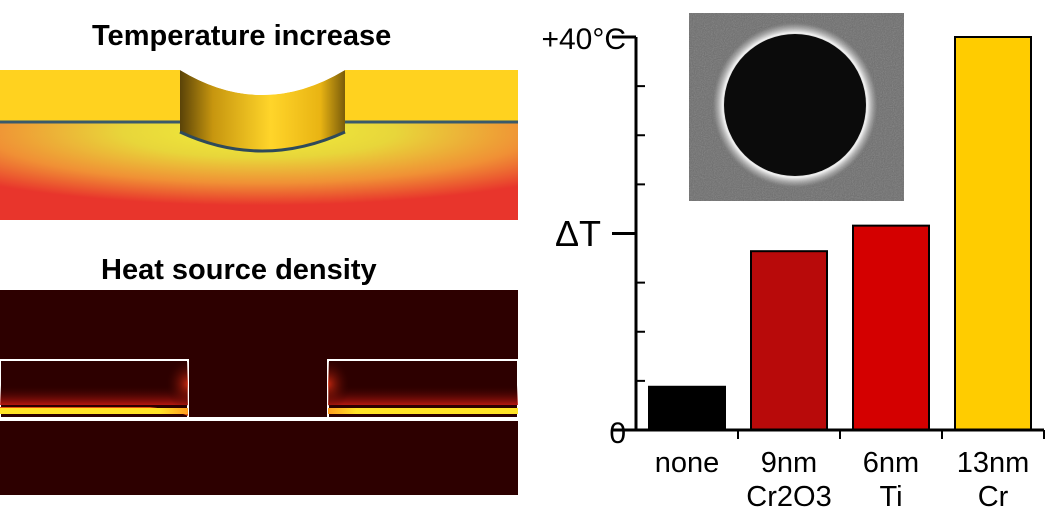 This screenshot has height=510, width=1054. What do you see at coordinates (993, 495) in the screenshot?
I see `x-tick-label-line2: Cr` at bounding box center [993, 495].